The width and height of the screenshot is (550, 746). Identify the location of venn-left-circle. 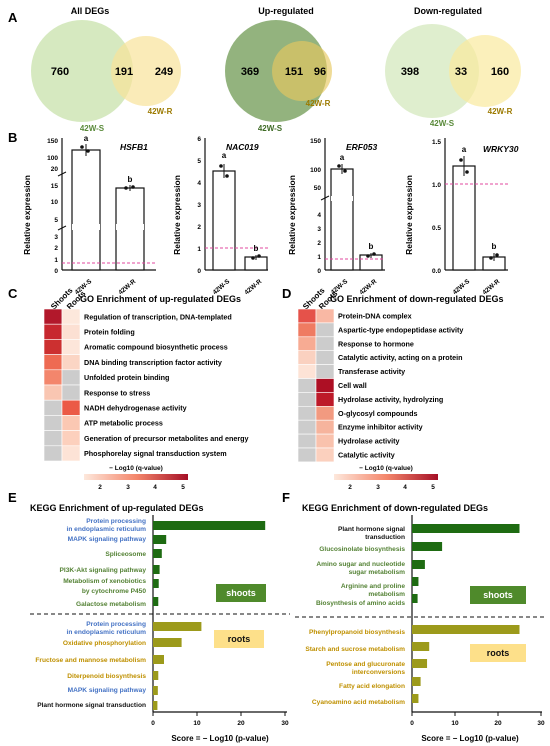
(82, 71).